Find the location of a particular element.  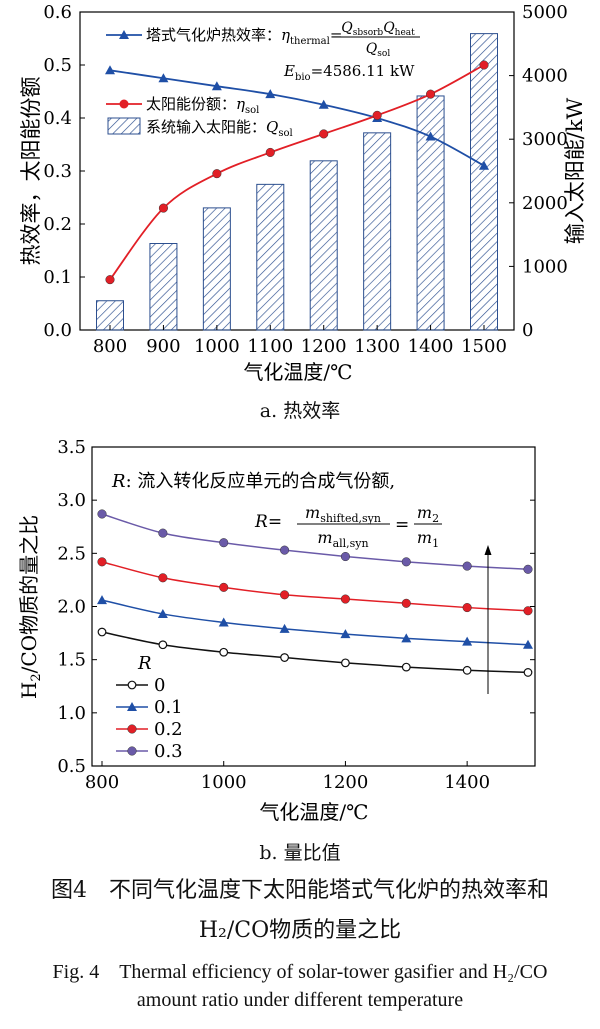

x-tick-label: 1300 is located at coordinates (377, 346).